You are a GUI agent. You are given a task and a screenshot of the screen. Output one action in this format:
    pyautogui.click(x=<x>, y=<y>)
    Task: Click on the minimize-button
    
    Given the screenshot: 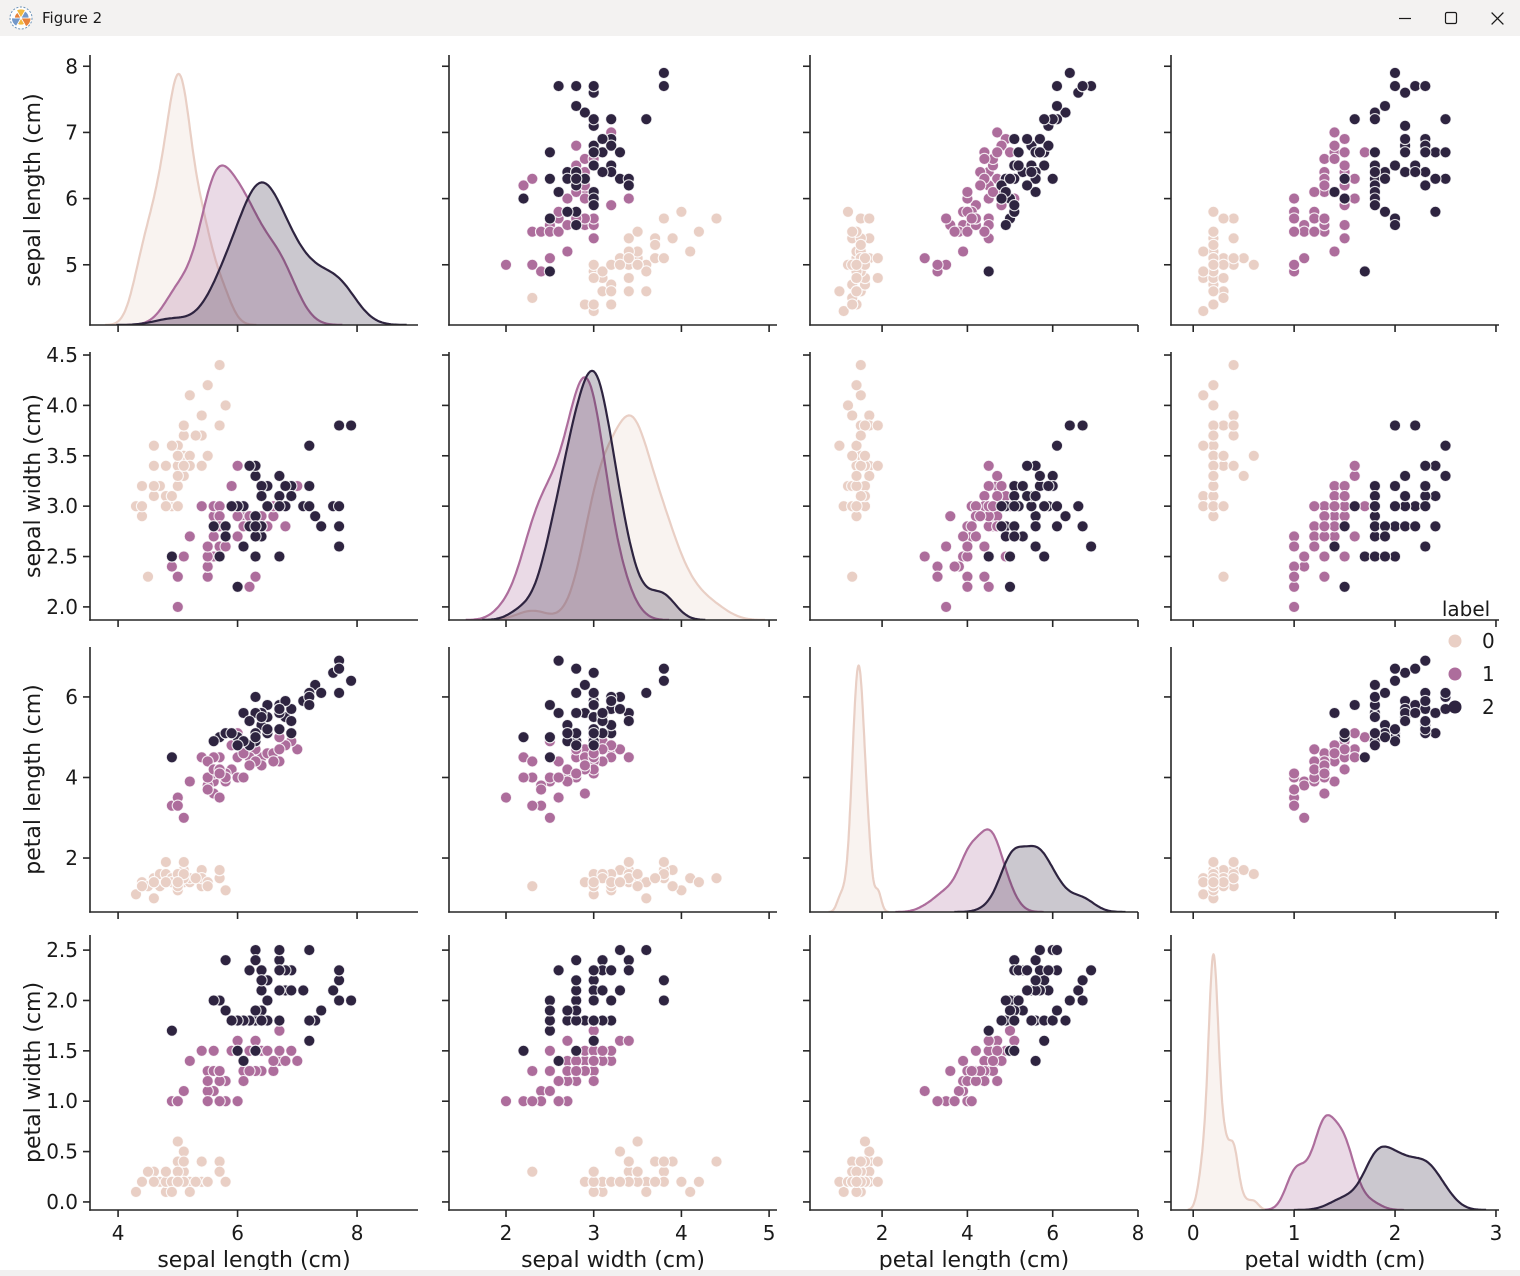 What is the action you would take?
    pyautogui.click(x=1405, y=18)
    